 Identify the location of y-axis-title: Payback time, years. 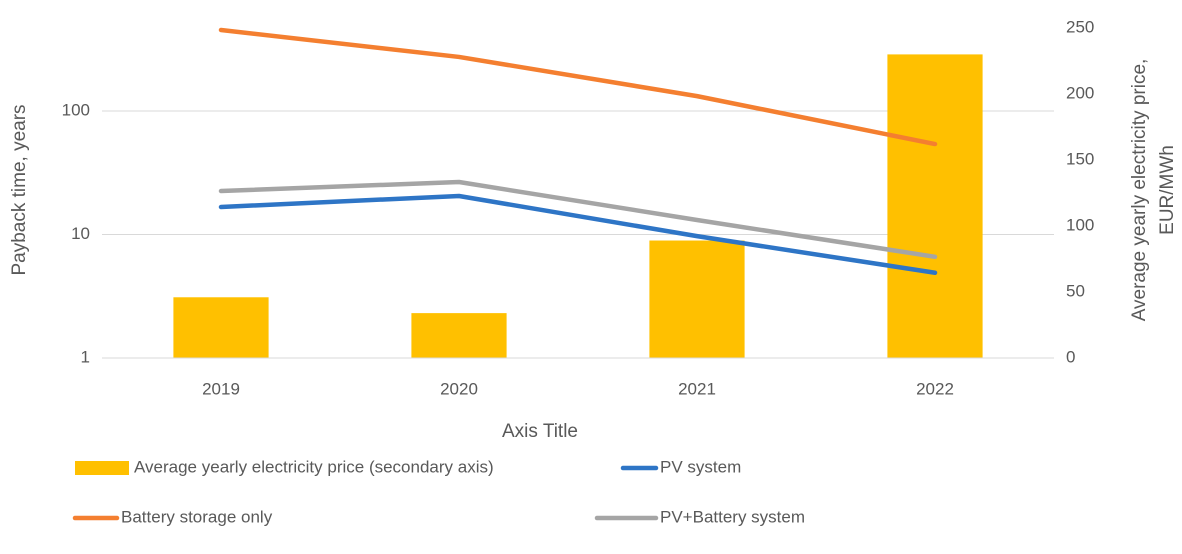
(19, 189).